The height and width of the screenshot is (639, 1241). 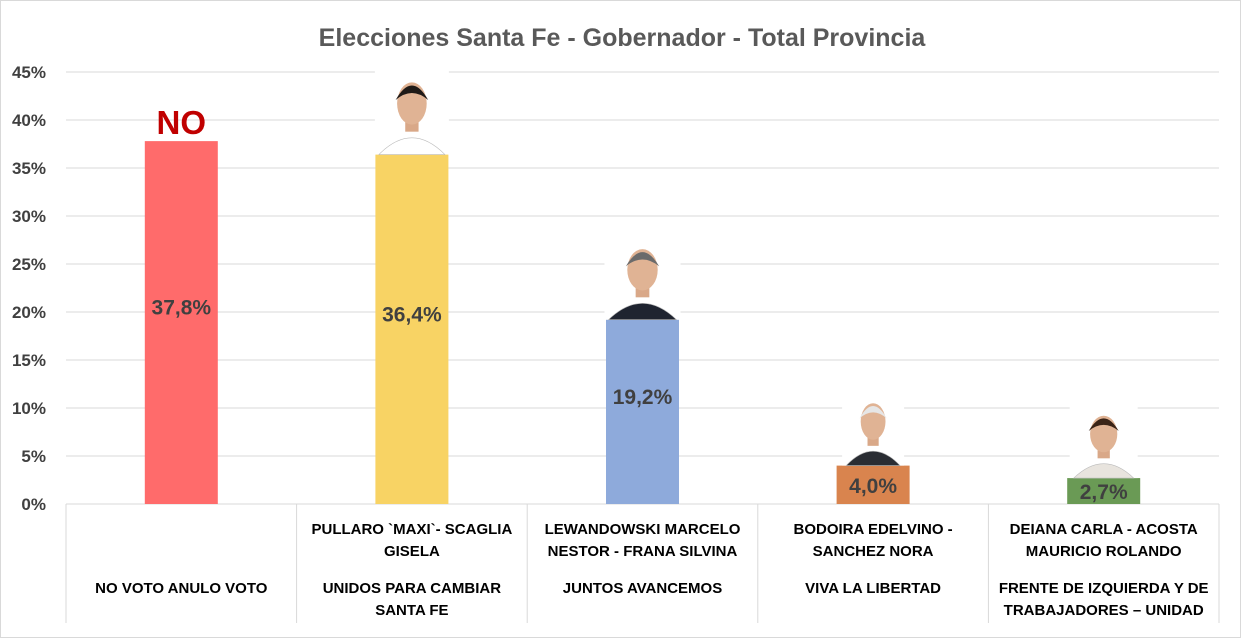 I want to click on y-tick-label: 10%, so click(x=29, y=408).